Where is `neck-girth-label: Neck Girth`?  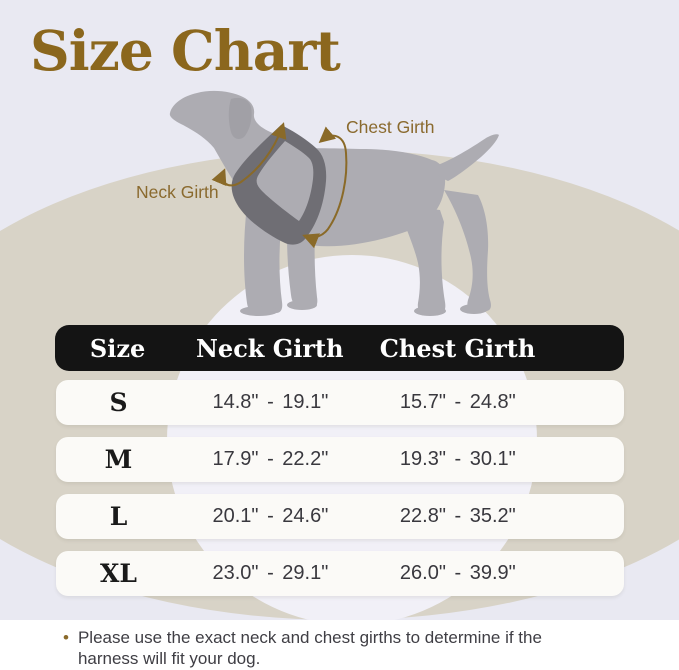 neck-girth-label: Neck Girth is located at coordinates (177, 192).